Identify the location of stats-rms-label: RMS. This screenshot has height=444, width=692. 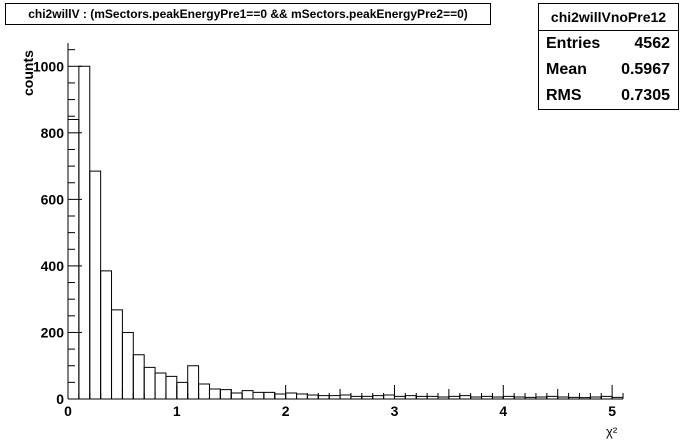
(564, 95).